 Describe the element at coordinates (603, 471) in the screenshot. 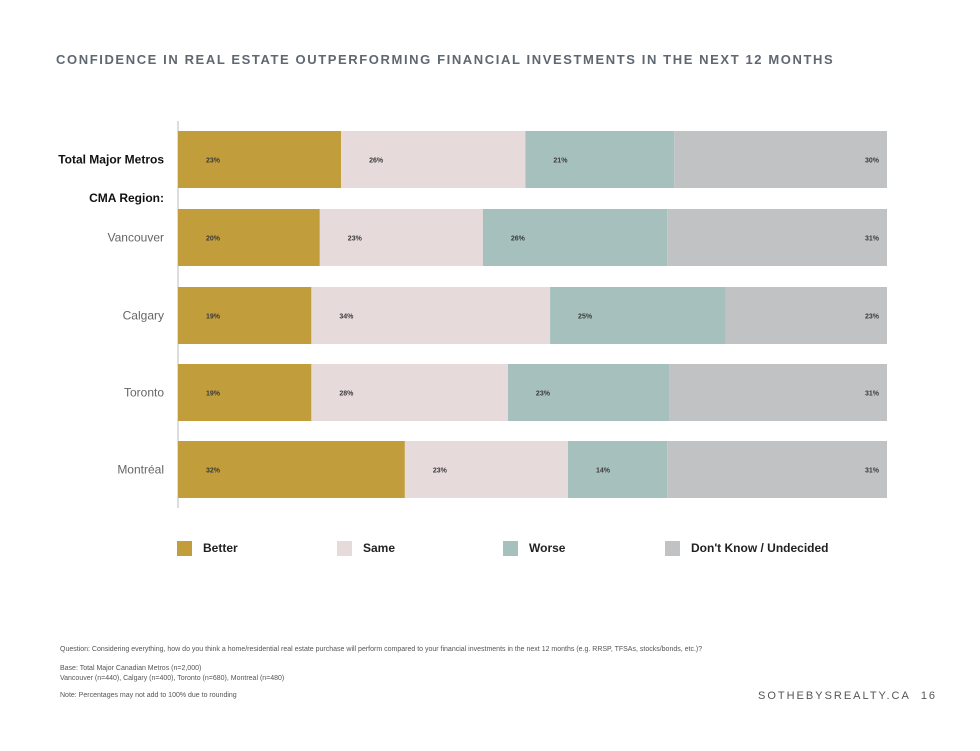

I see `bar-value-label: 14%` at that location.